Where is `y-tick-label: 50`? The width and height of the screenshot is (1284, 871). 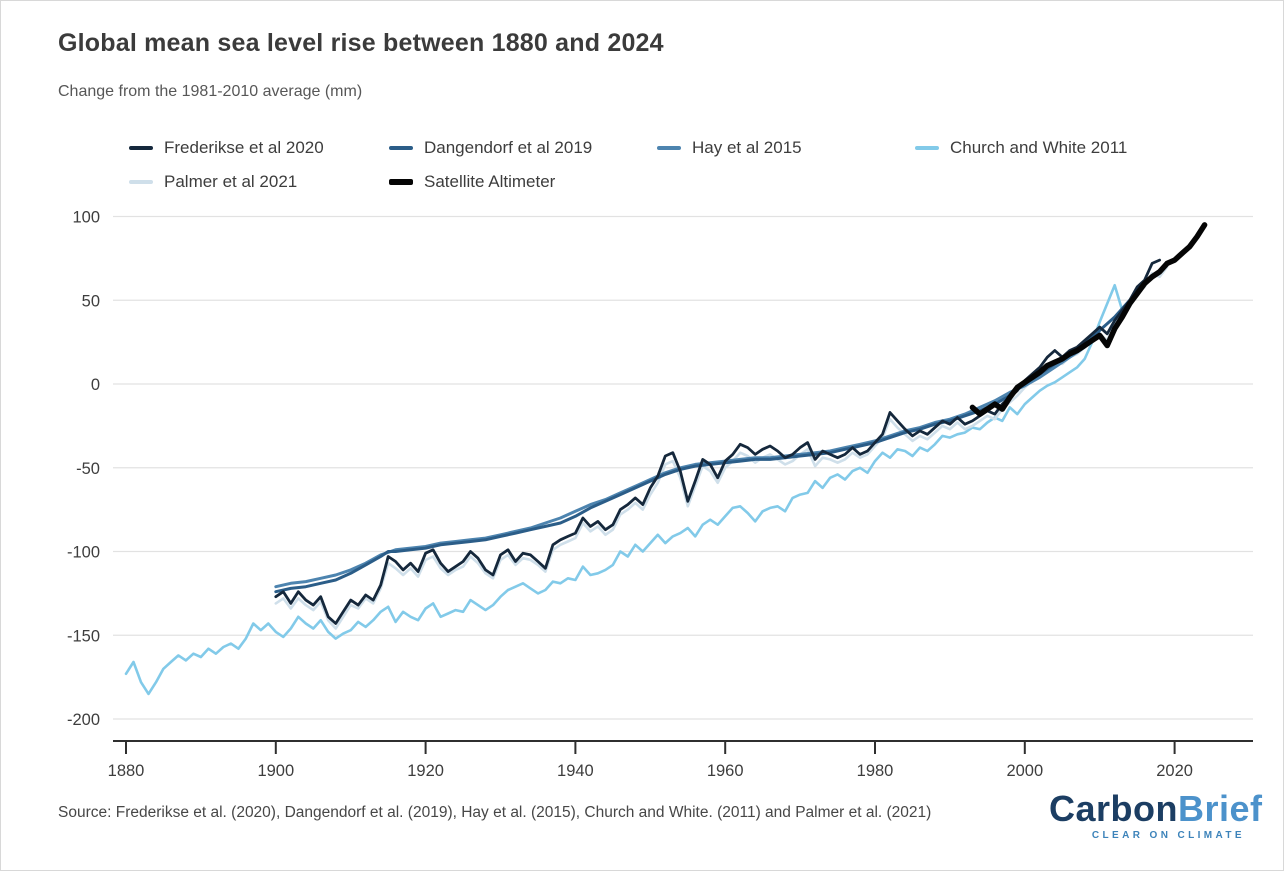 y-tick-label: 50 is located at coordinates (91, 301).